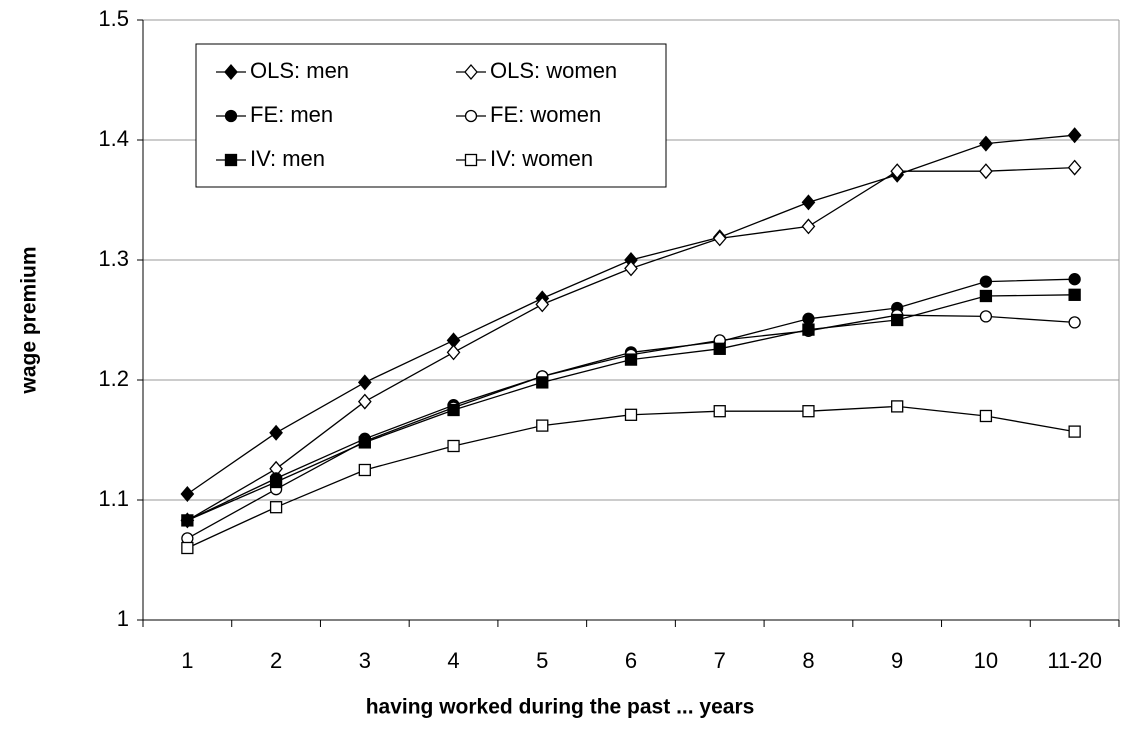 This screenshot has height=742, width=1121. Describe the element at coordinates (542, 660) in the screenshot. I see `x-tick-label: 5` at that location.